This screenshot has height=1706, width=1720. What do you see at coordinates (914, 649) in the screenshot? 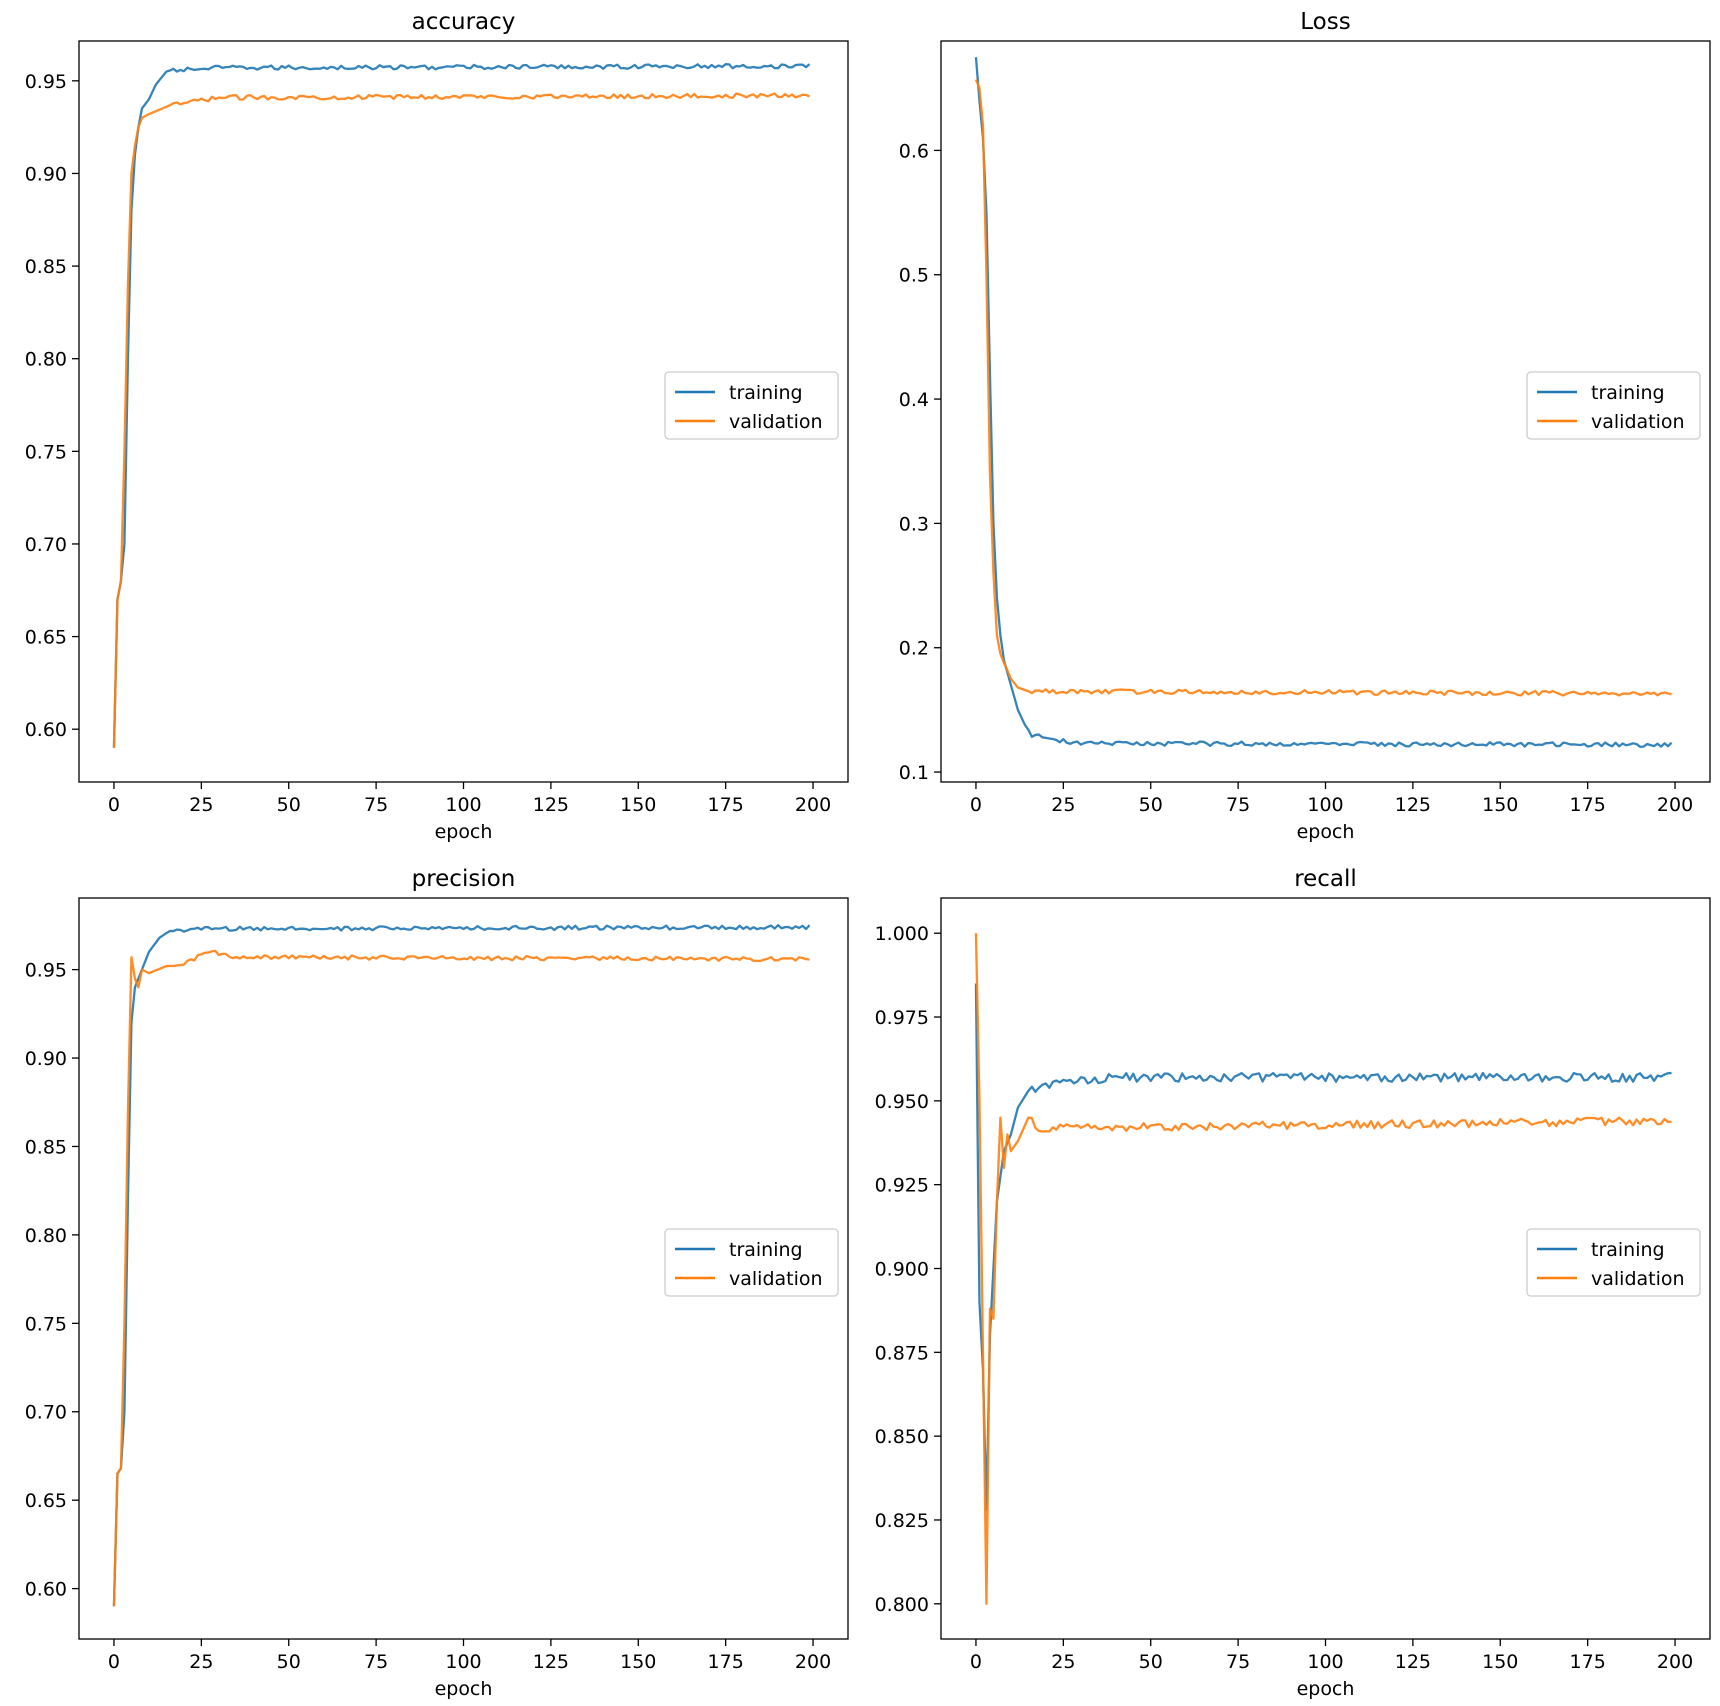
I see `y-tick-label: 0.2` at bounding box center [914, 649].